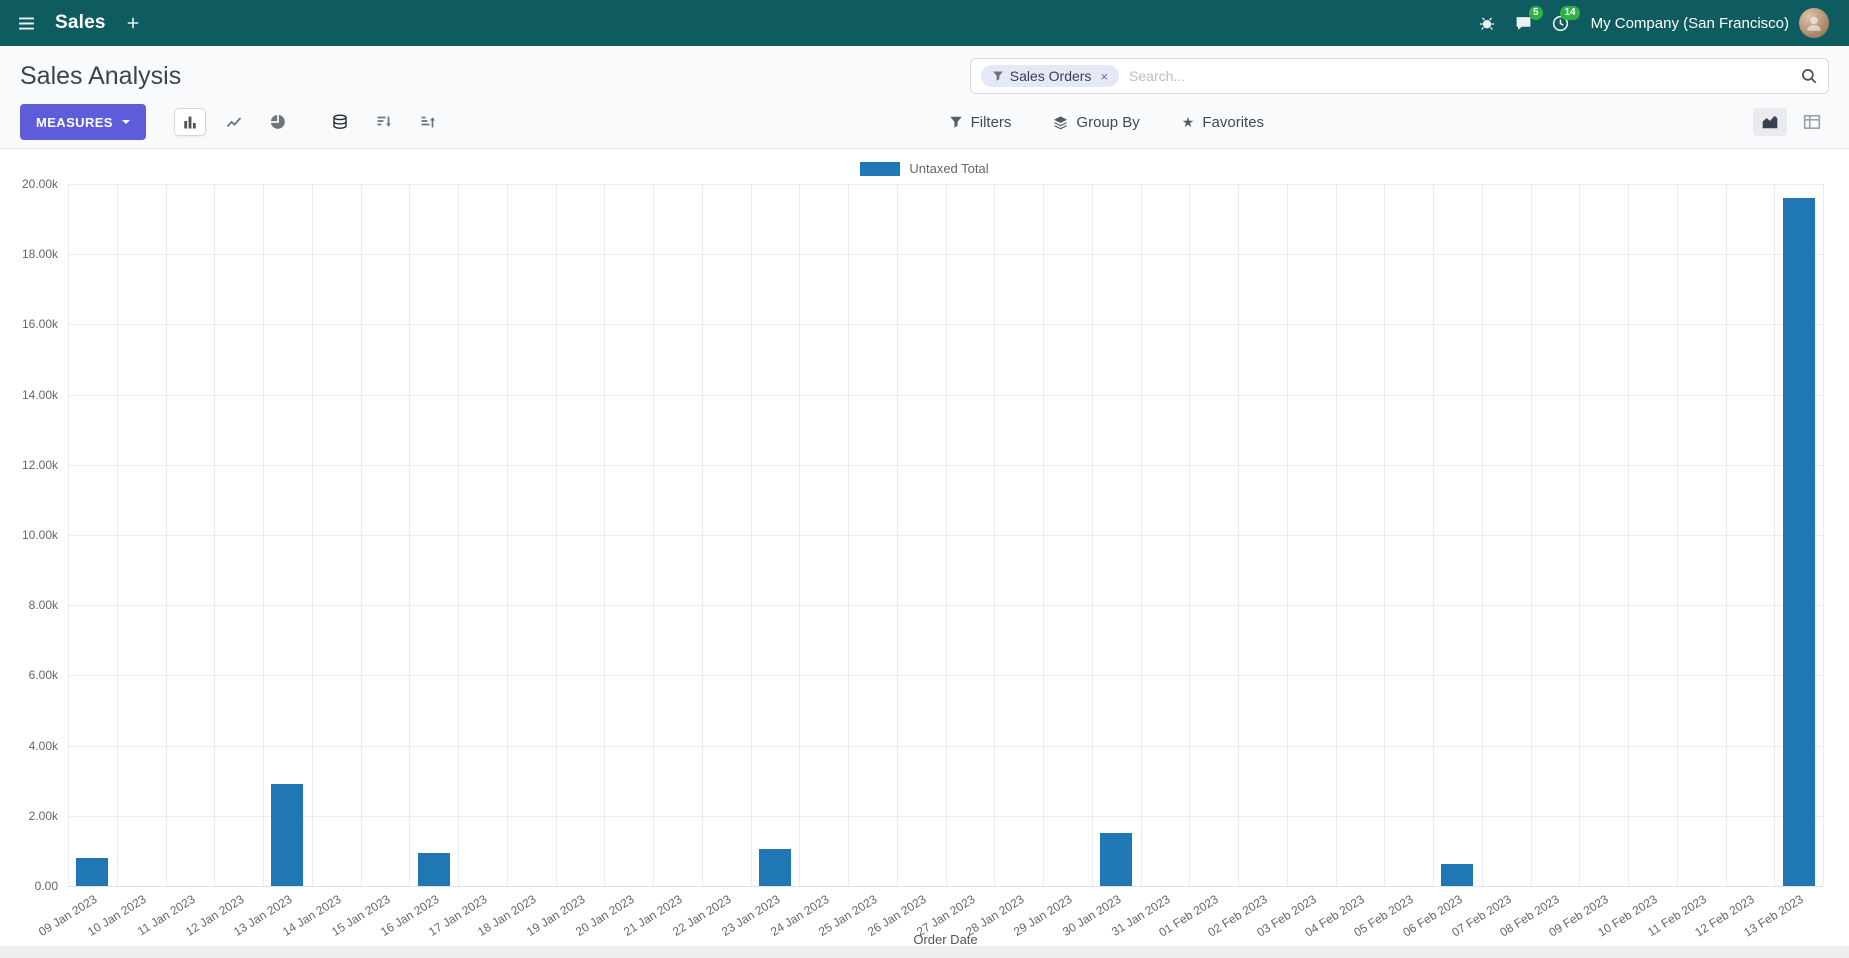 The image size is (1849, 958). I want to click on bug-icon, so click(1486, 23).